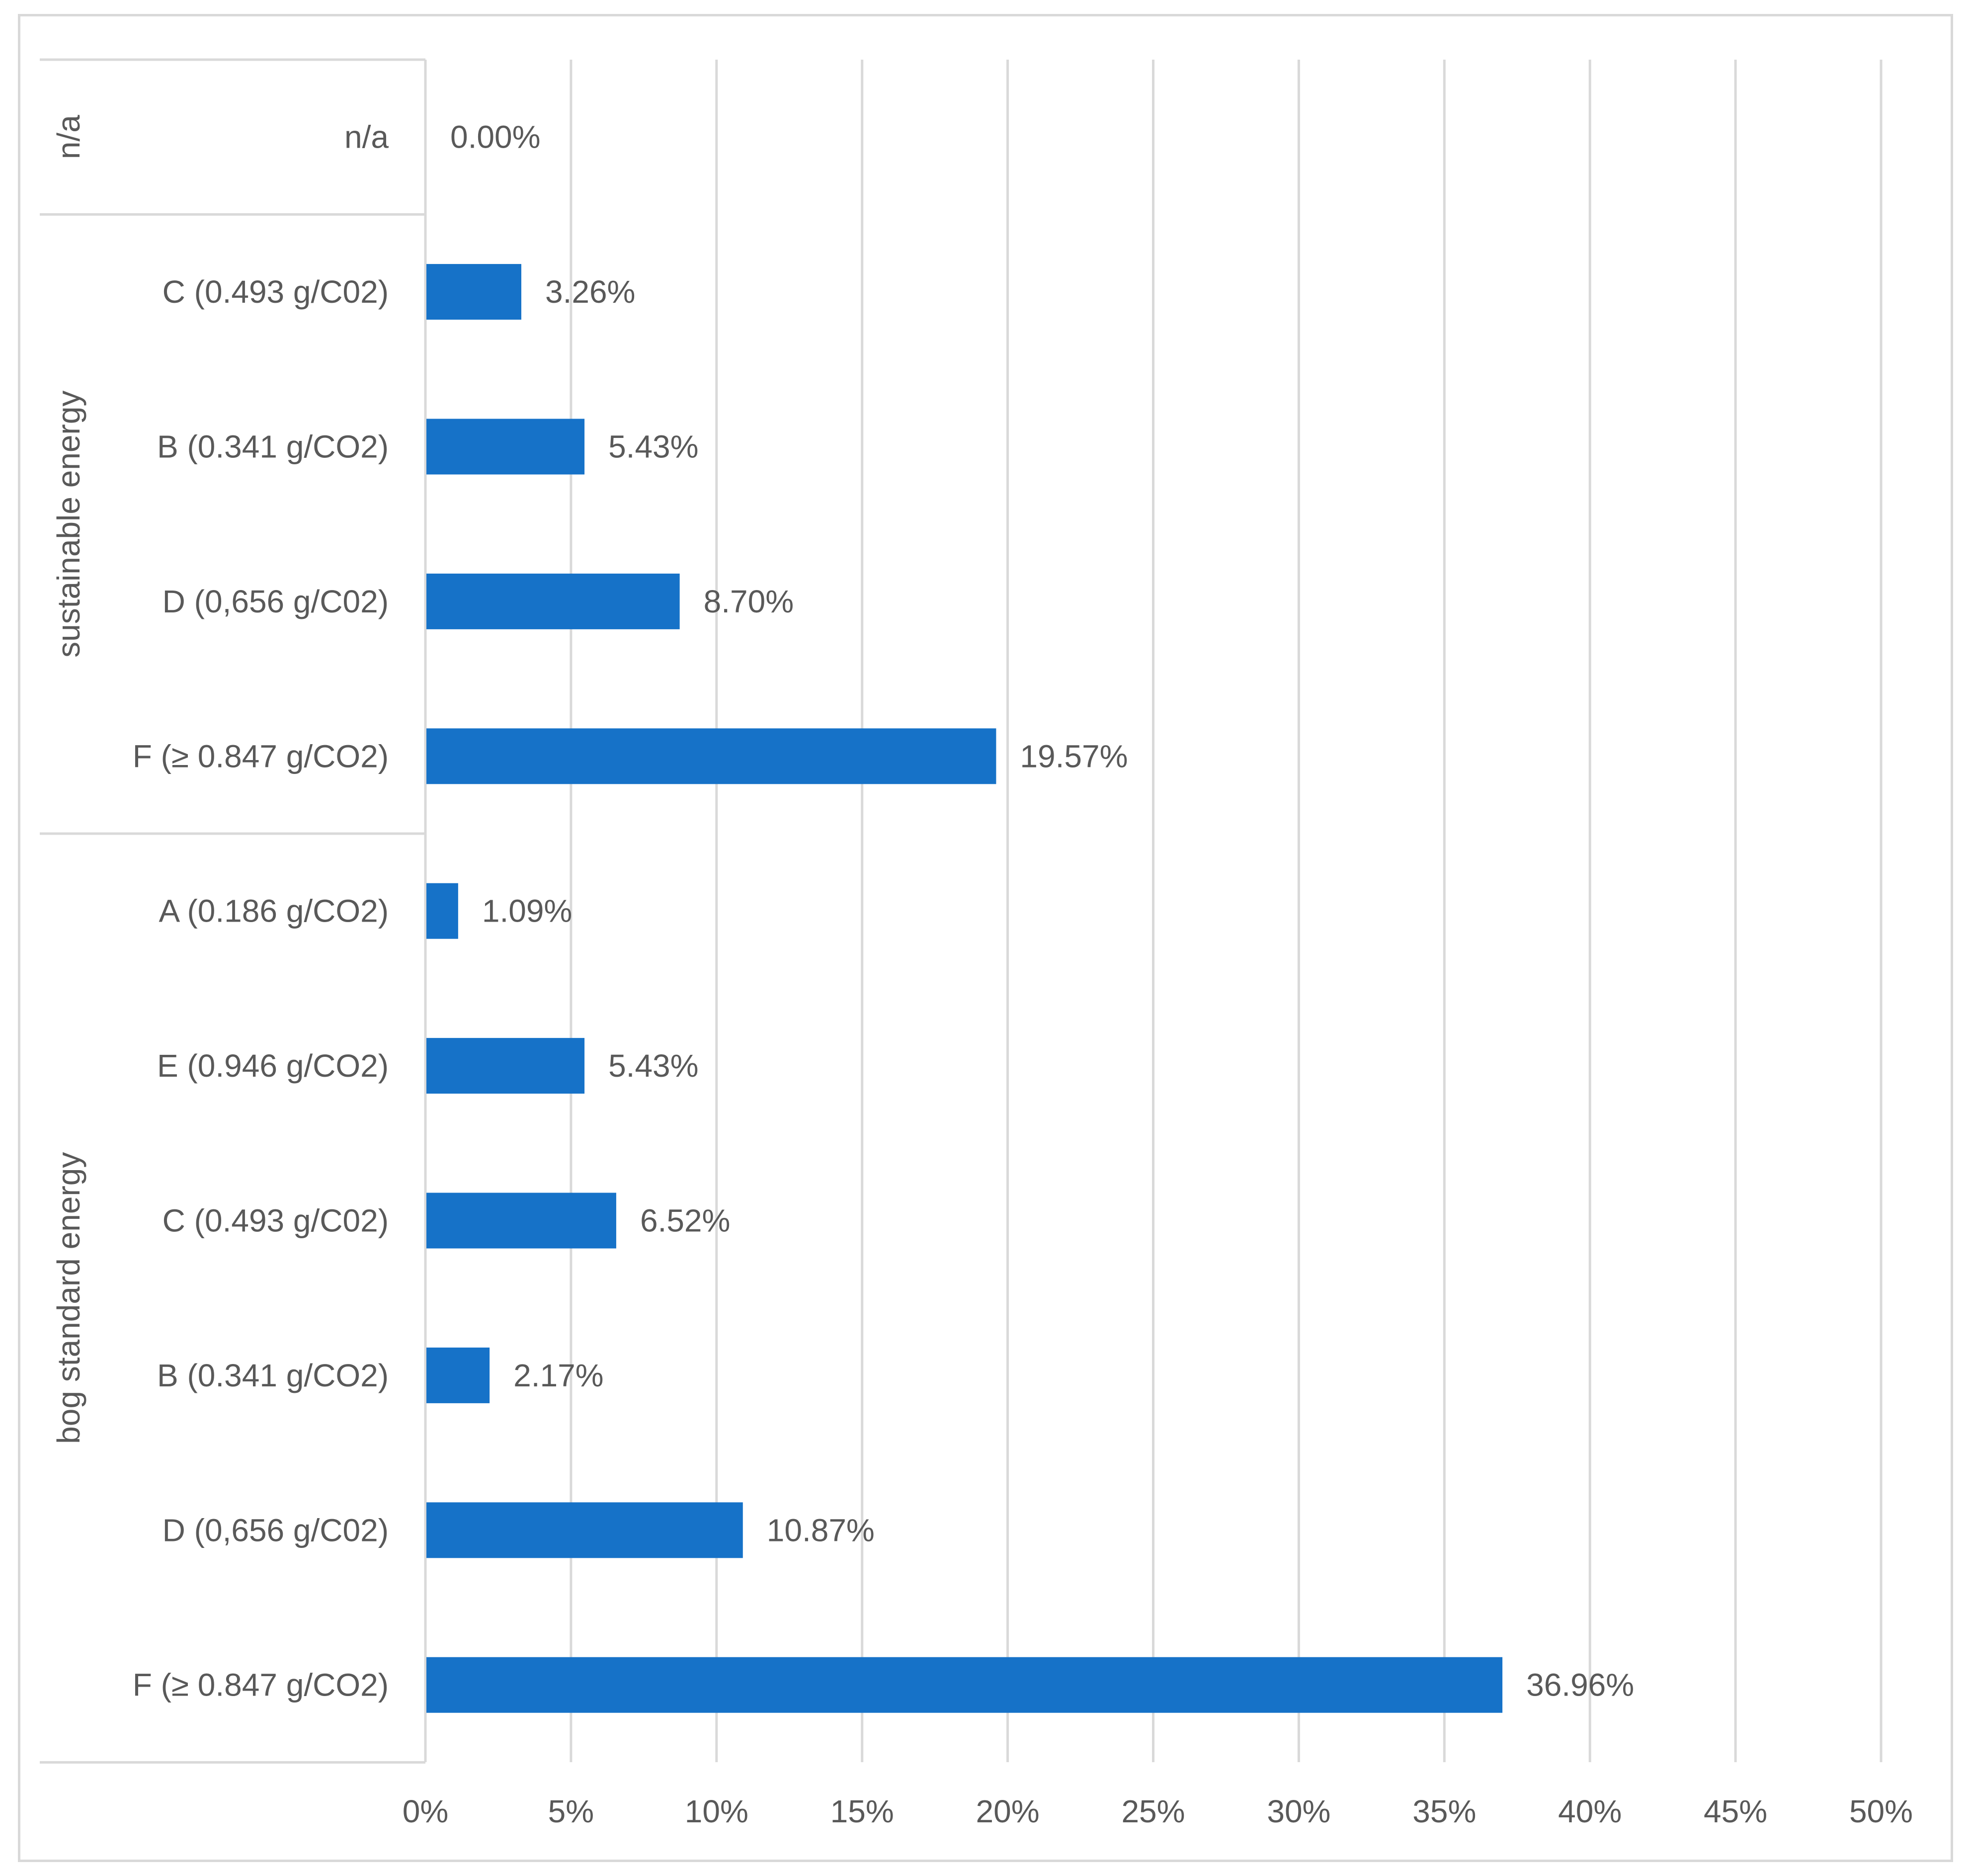  Describe the element at coordinates (527, 911) in the screenshot. I see `data-label: 1.09%` at that location.